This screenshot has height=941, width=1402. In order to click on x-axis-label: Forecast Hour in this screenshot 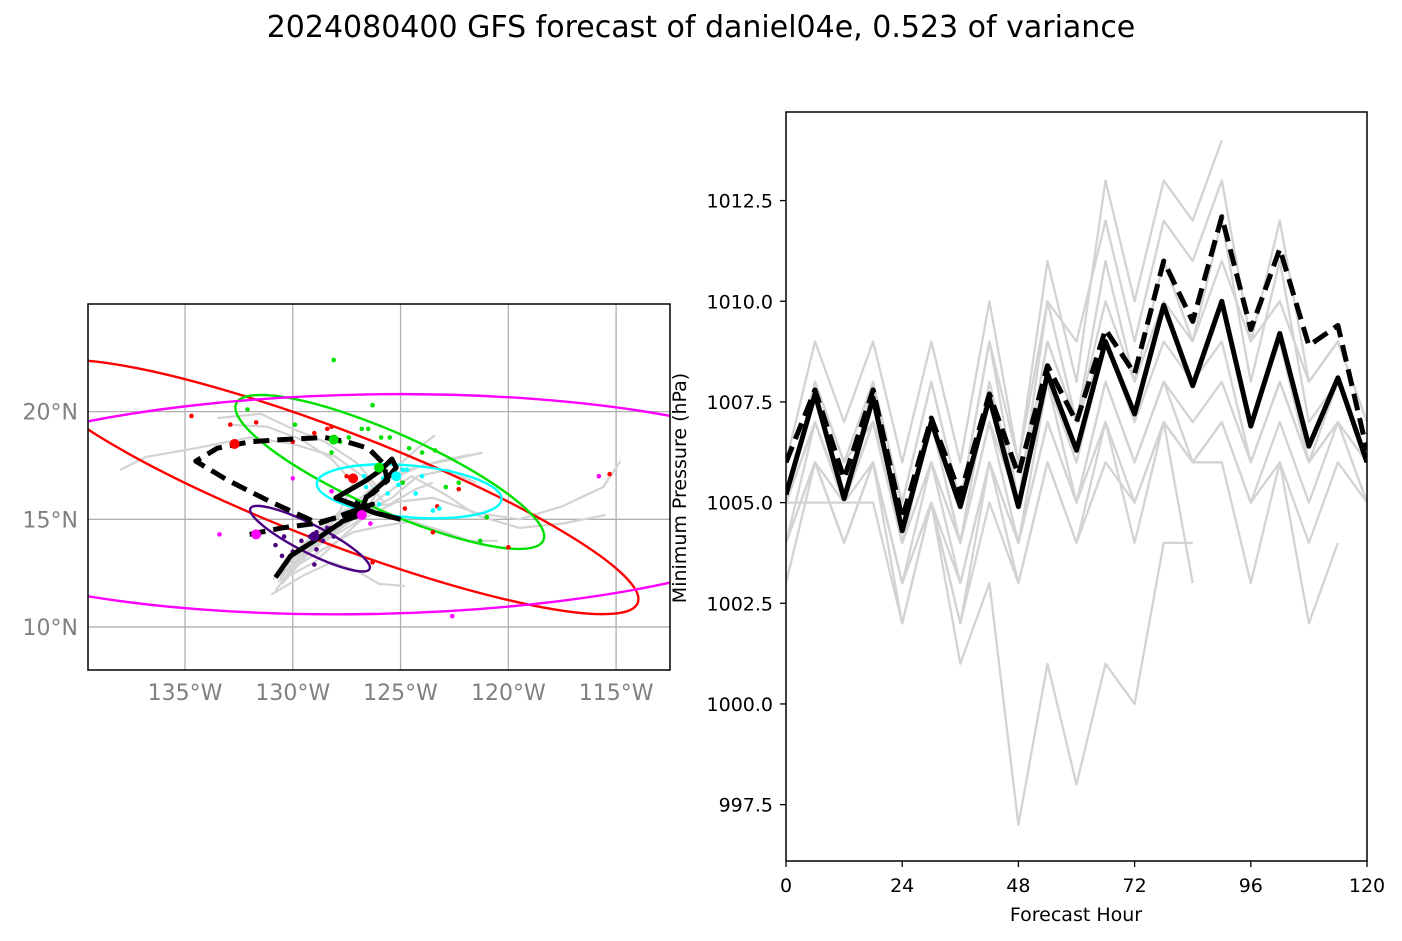, I will do `click(1076, 915)`.